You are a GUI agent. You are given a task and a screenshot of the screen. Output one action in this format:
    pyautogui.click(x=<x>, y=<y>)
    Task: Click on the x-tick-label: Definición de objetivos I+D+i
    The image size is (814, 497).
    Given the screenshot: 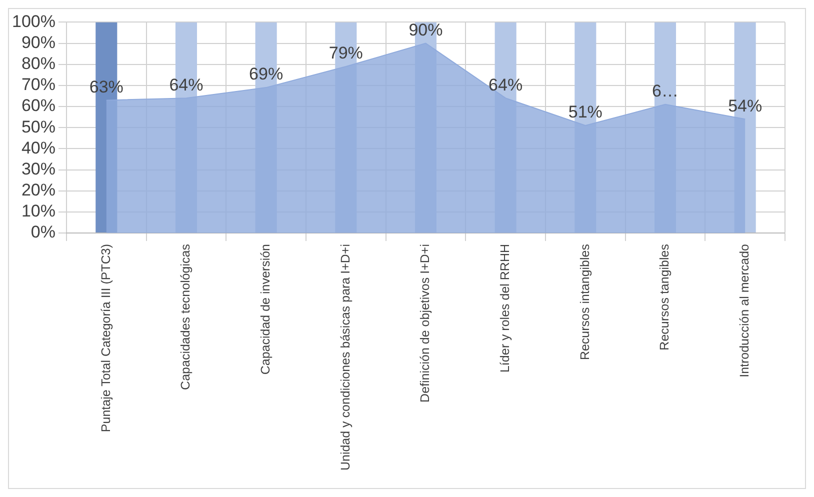 What is the action you would take?
    pyautogui.click(x=425, y=323)
    